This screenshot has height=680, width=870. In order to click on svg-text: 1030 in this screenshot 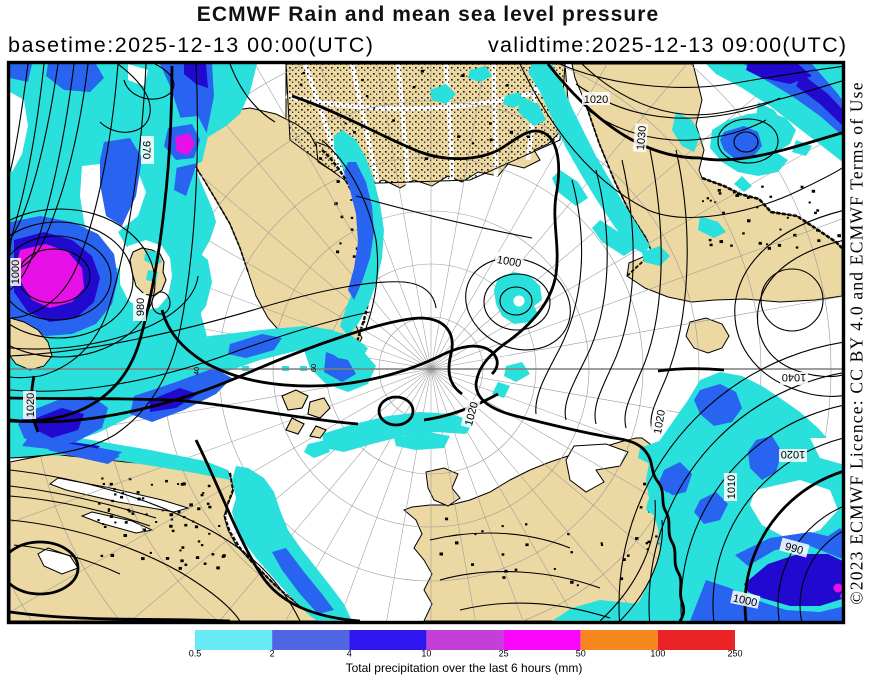, I will do `click(642, 137)`.